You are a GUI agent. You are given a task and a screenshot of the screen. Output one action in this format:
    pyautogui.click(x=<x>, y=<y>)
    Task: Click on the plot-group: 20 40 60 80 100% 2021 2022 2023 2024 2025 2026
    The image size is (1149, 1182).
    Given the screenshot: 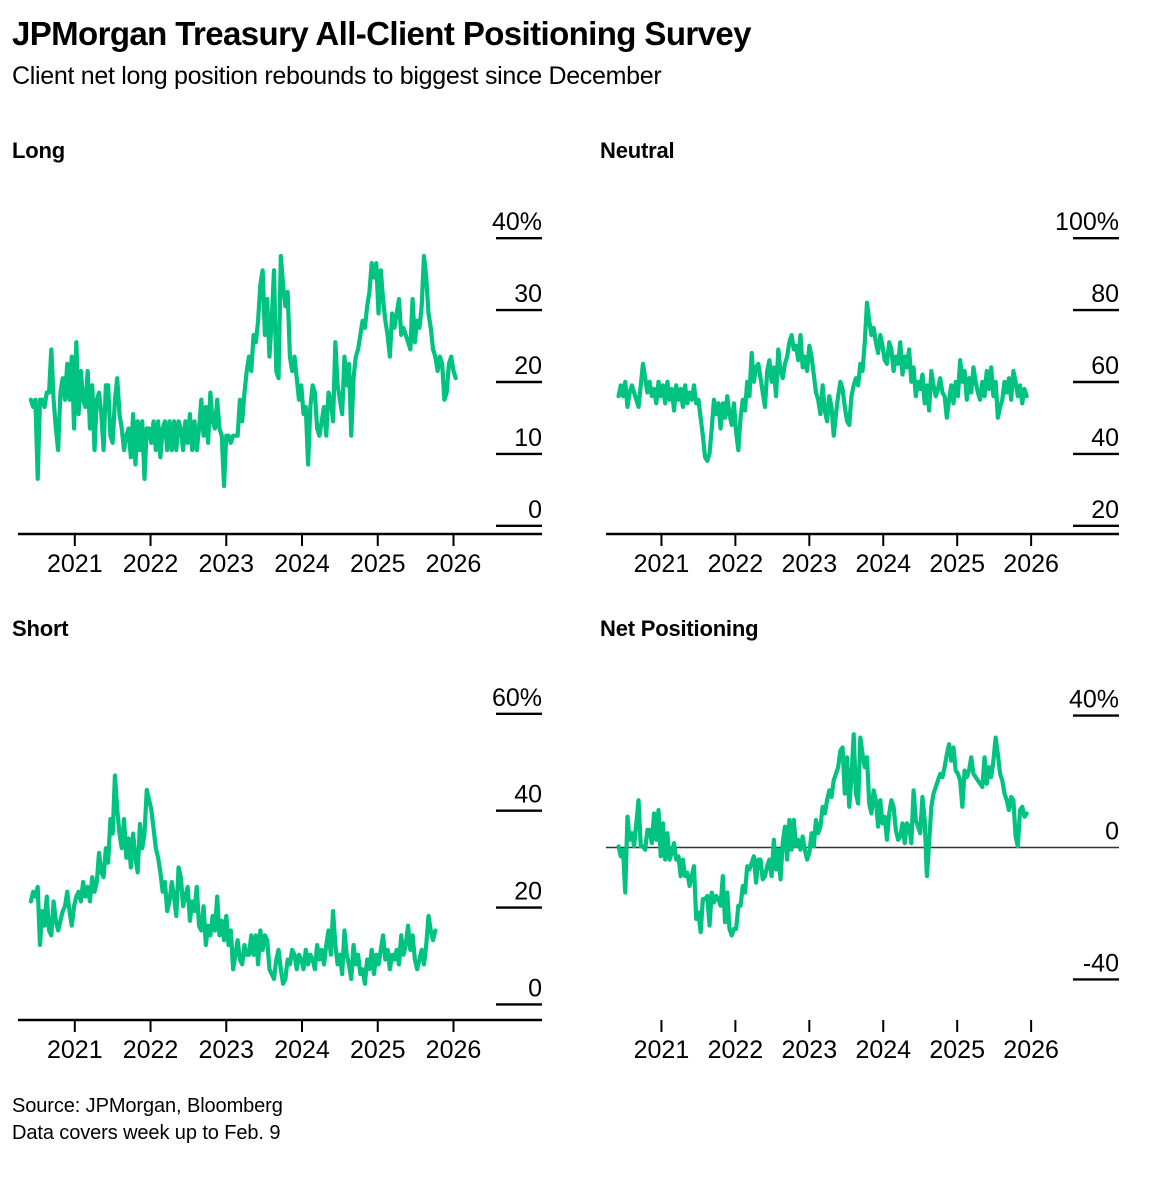 What is the action you would take?
    pyautogui.click(x=862, y=393)
    